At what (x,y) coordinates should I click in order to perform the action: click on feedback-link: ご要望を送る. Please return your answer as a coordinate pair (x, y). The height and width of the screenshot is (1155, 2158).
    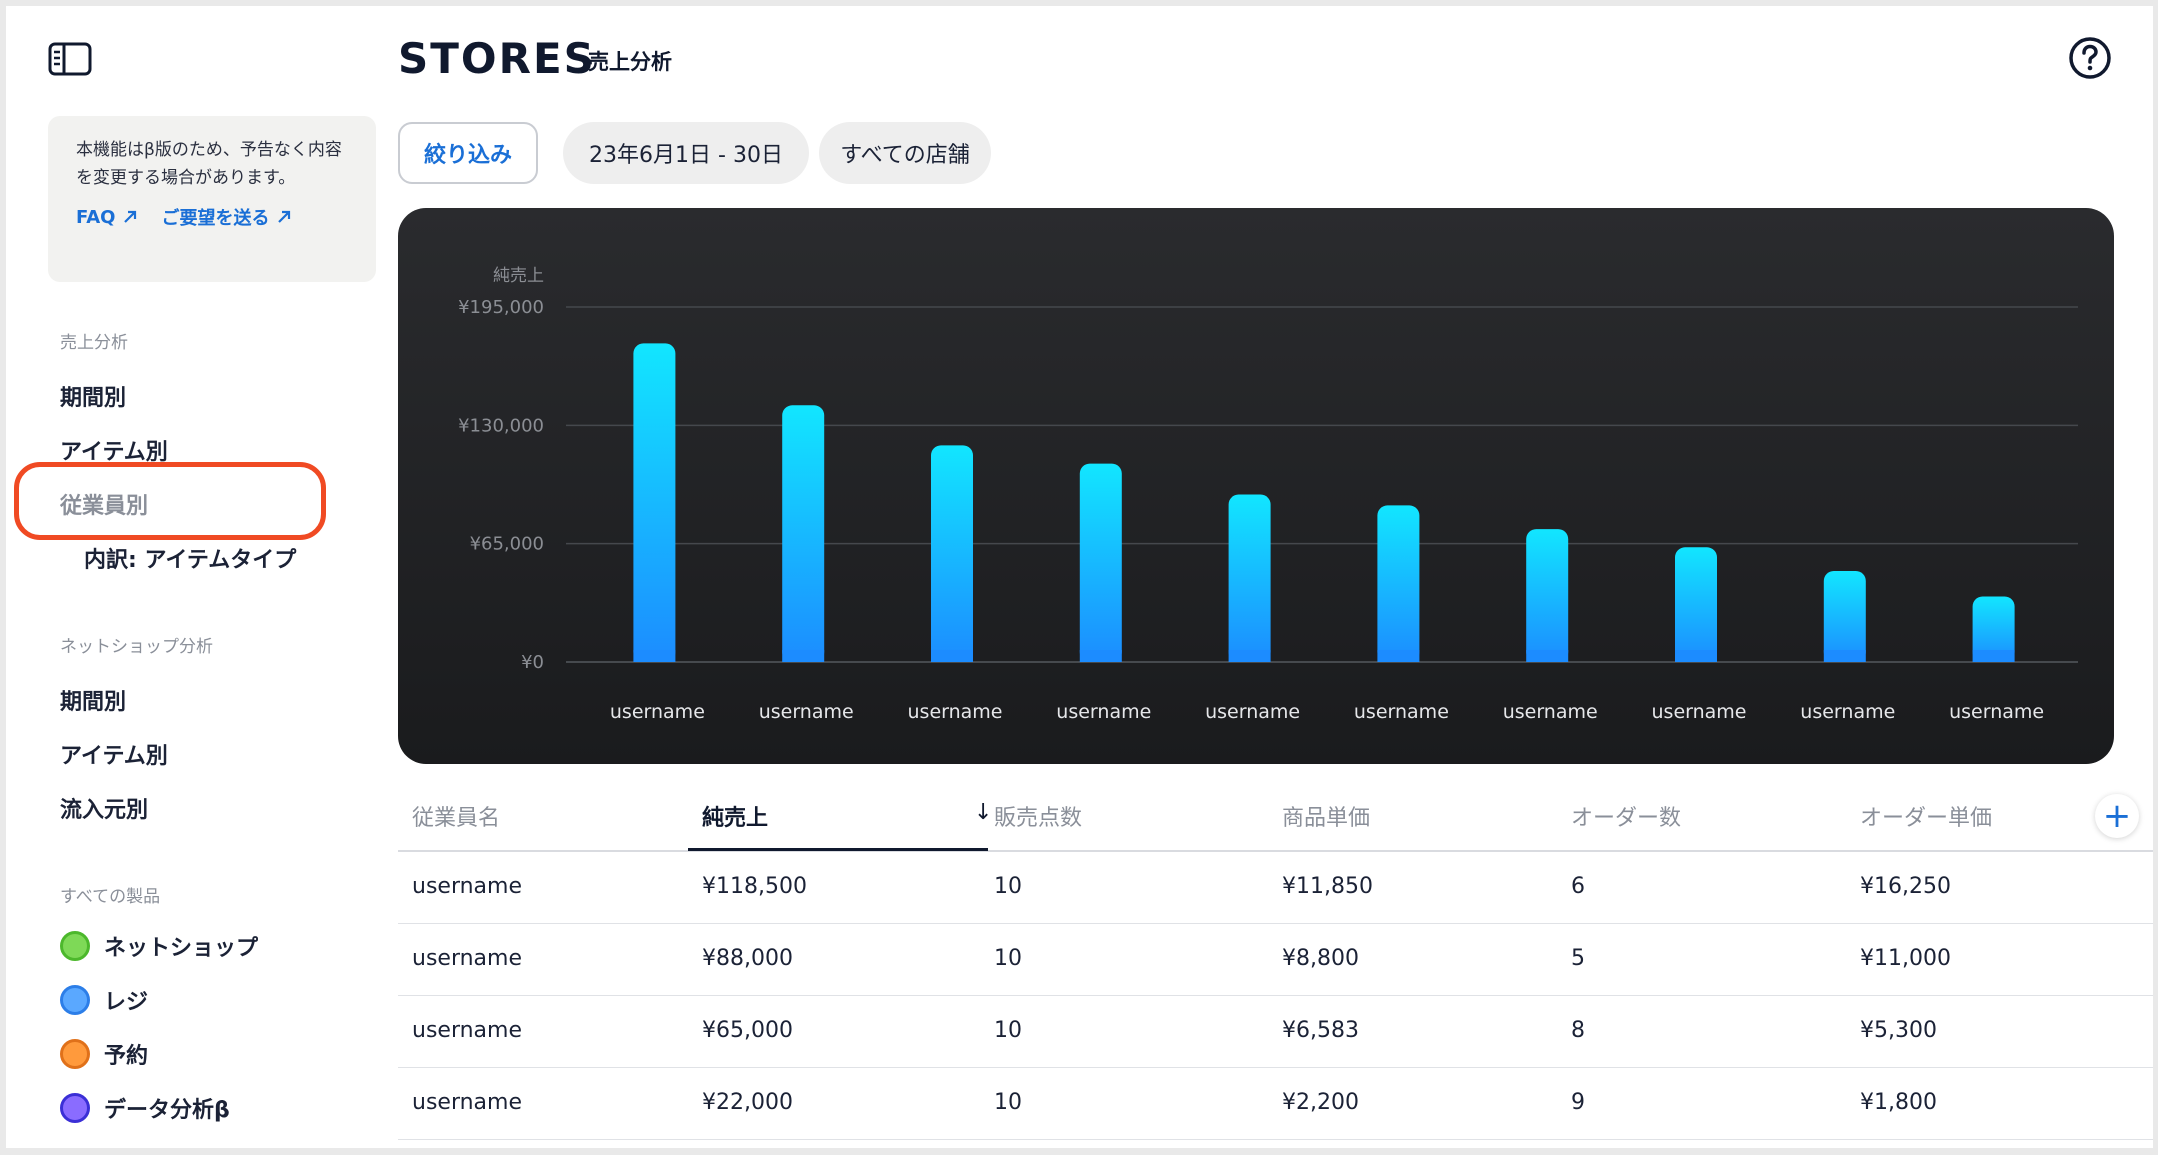
    Looking at the image, I should click on (227, 217).